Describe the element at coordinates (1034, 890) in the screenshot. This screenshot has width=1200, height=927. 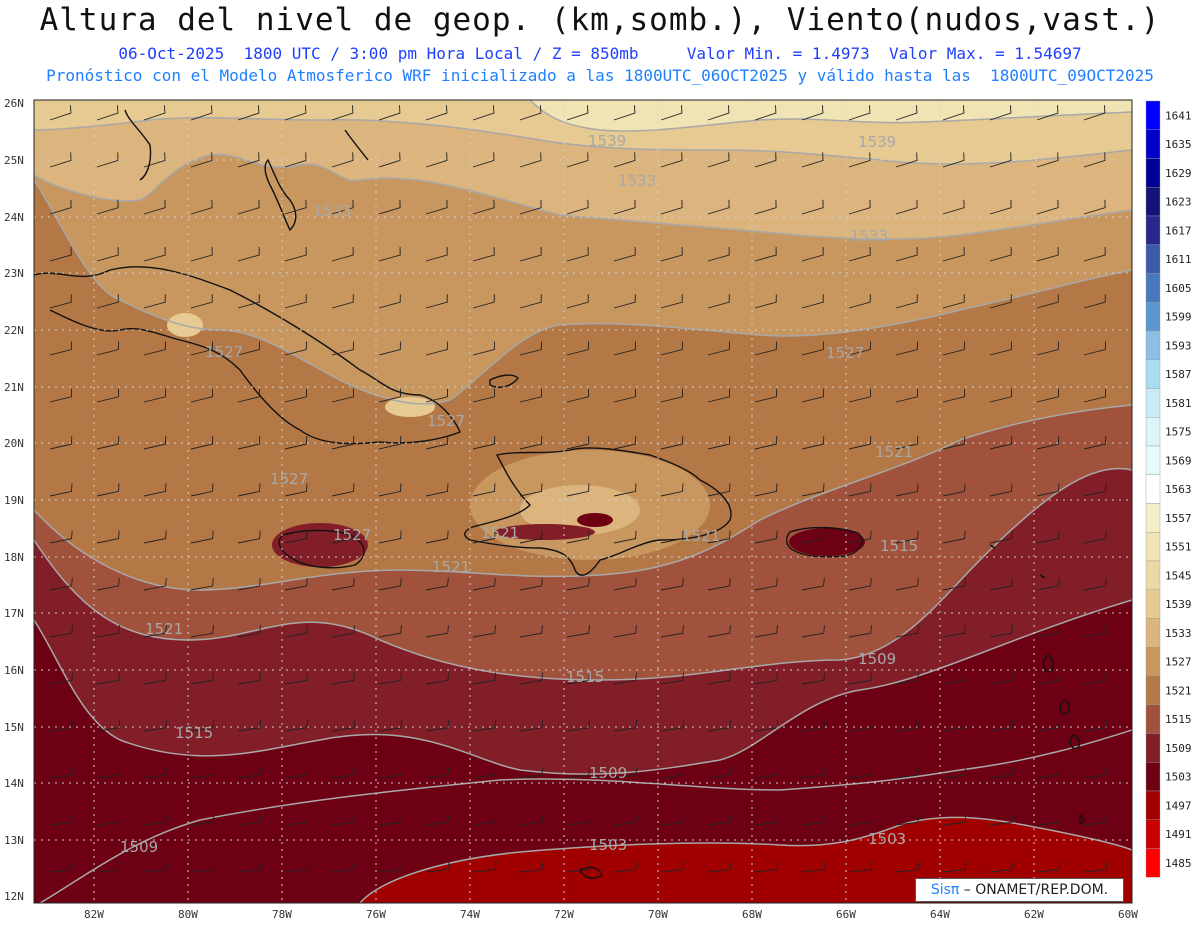
I see `credit-text: – ONAMET/REP.DOM.` at that location.